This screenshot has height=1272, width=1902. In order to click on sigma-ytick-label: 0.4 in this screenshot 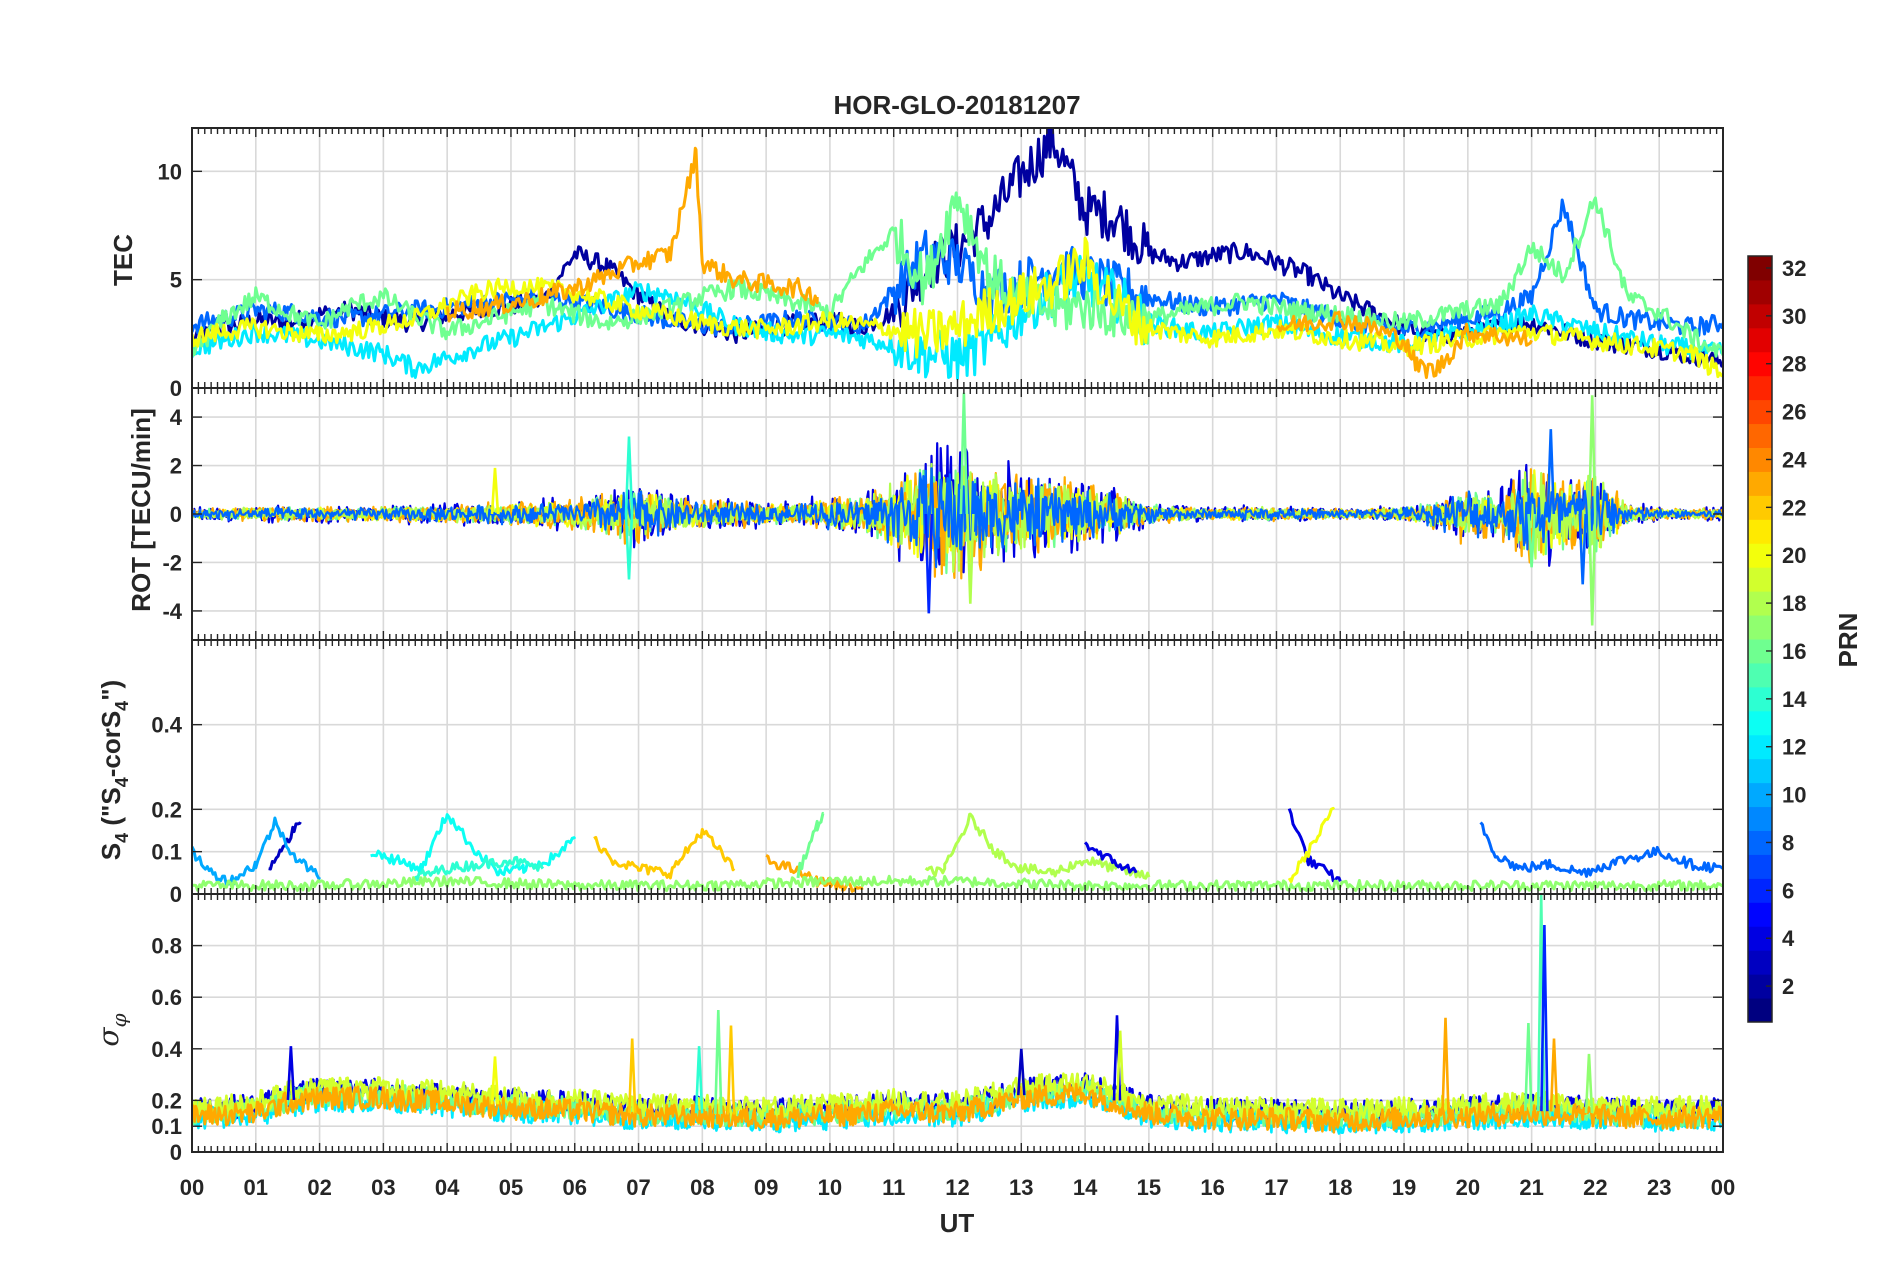, I will do `click(166, 1049)`.